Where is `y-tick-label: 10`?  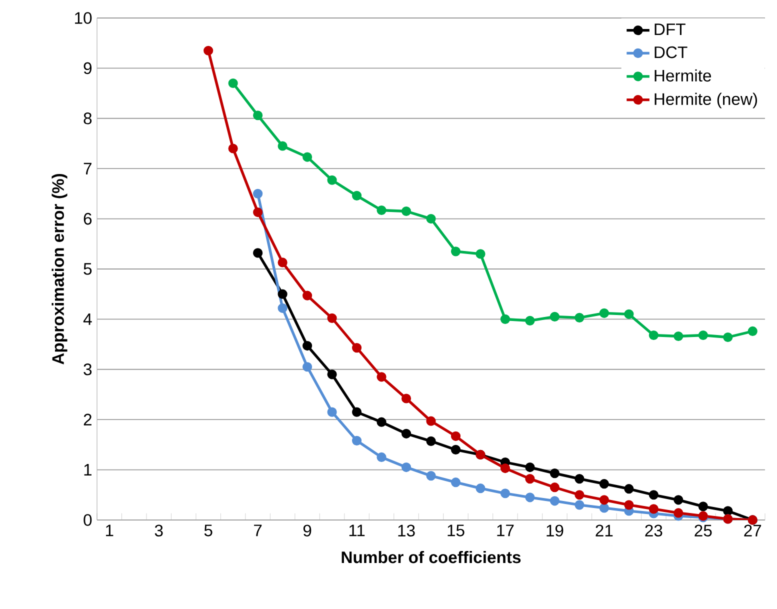 y-tick-label: 10 is located at coordinates (83, 18).